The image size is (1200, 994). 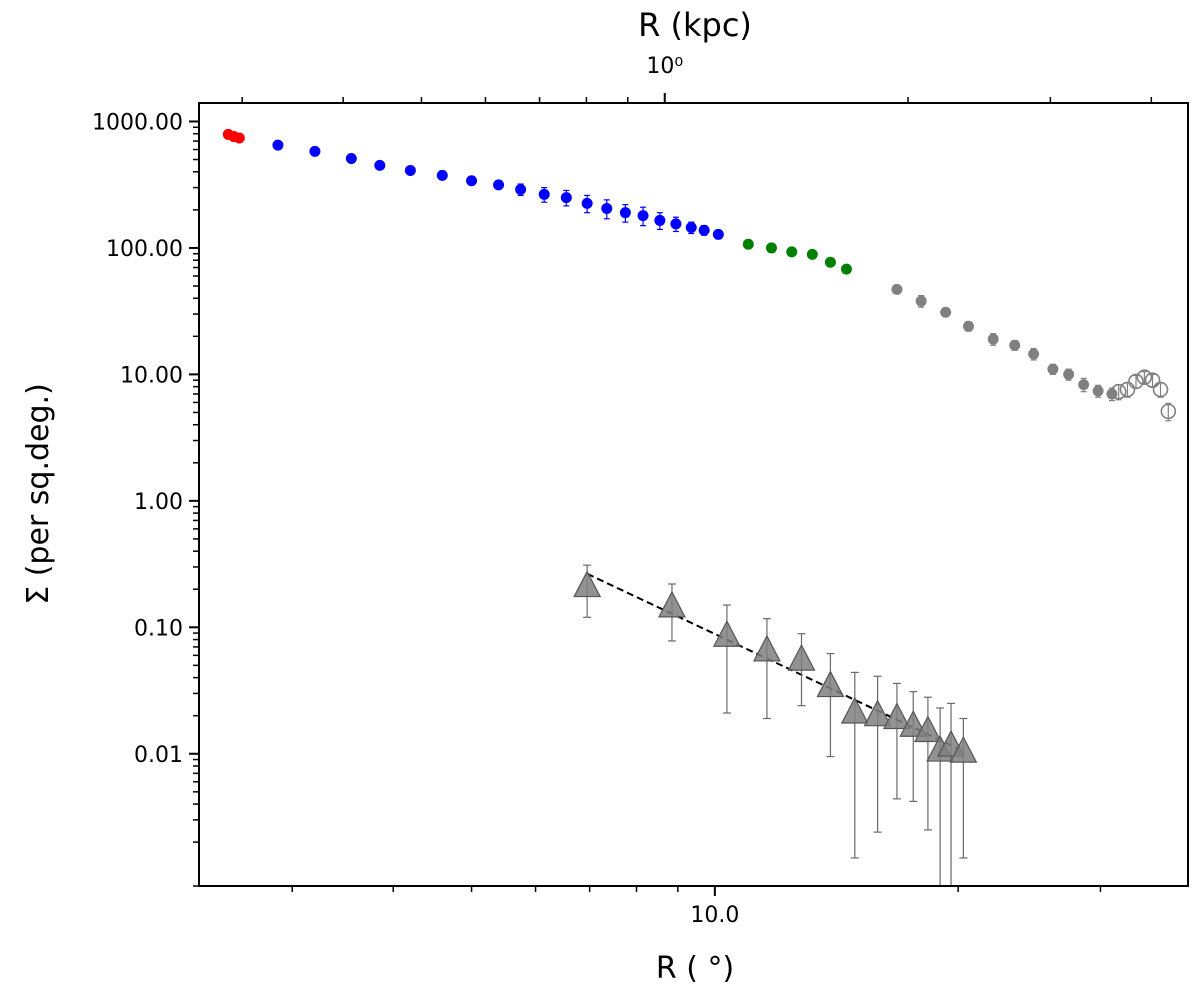 I want to click on y-tick-label: 1.00, so click(x=158, y=502).